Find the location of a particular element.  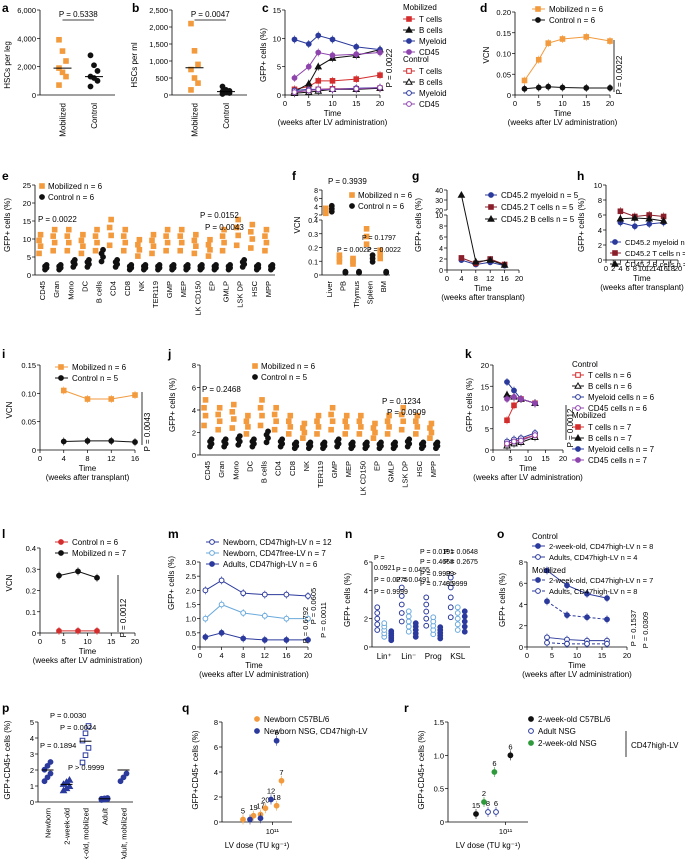

y-tick-label: 2 is located at coordinates (194, 433).